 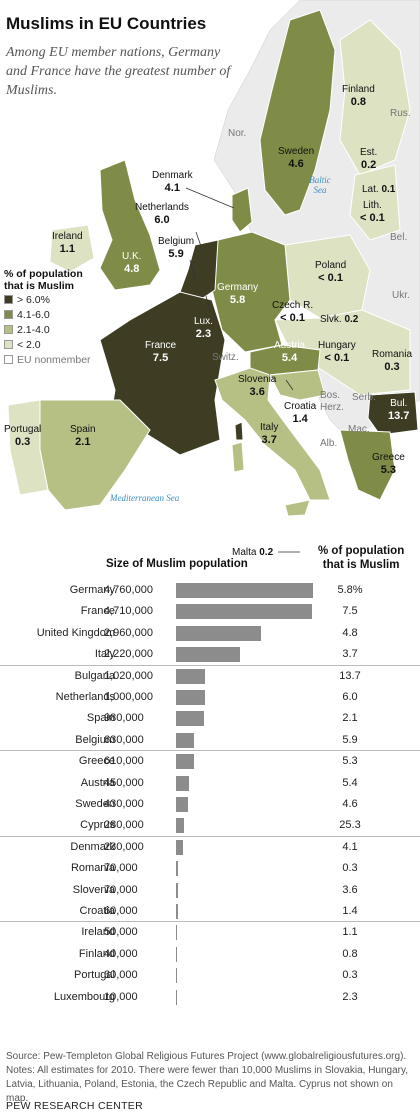 What do you see at coordinates (210, 611) in the screenshot?
I see `bar-row: France 4,710,000 7.5` at bounding box center [210, 611].